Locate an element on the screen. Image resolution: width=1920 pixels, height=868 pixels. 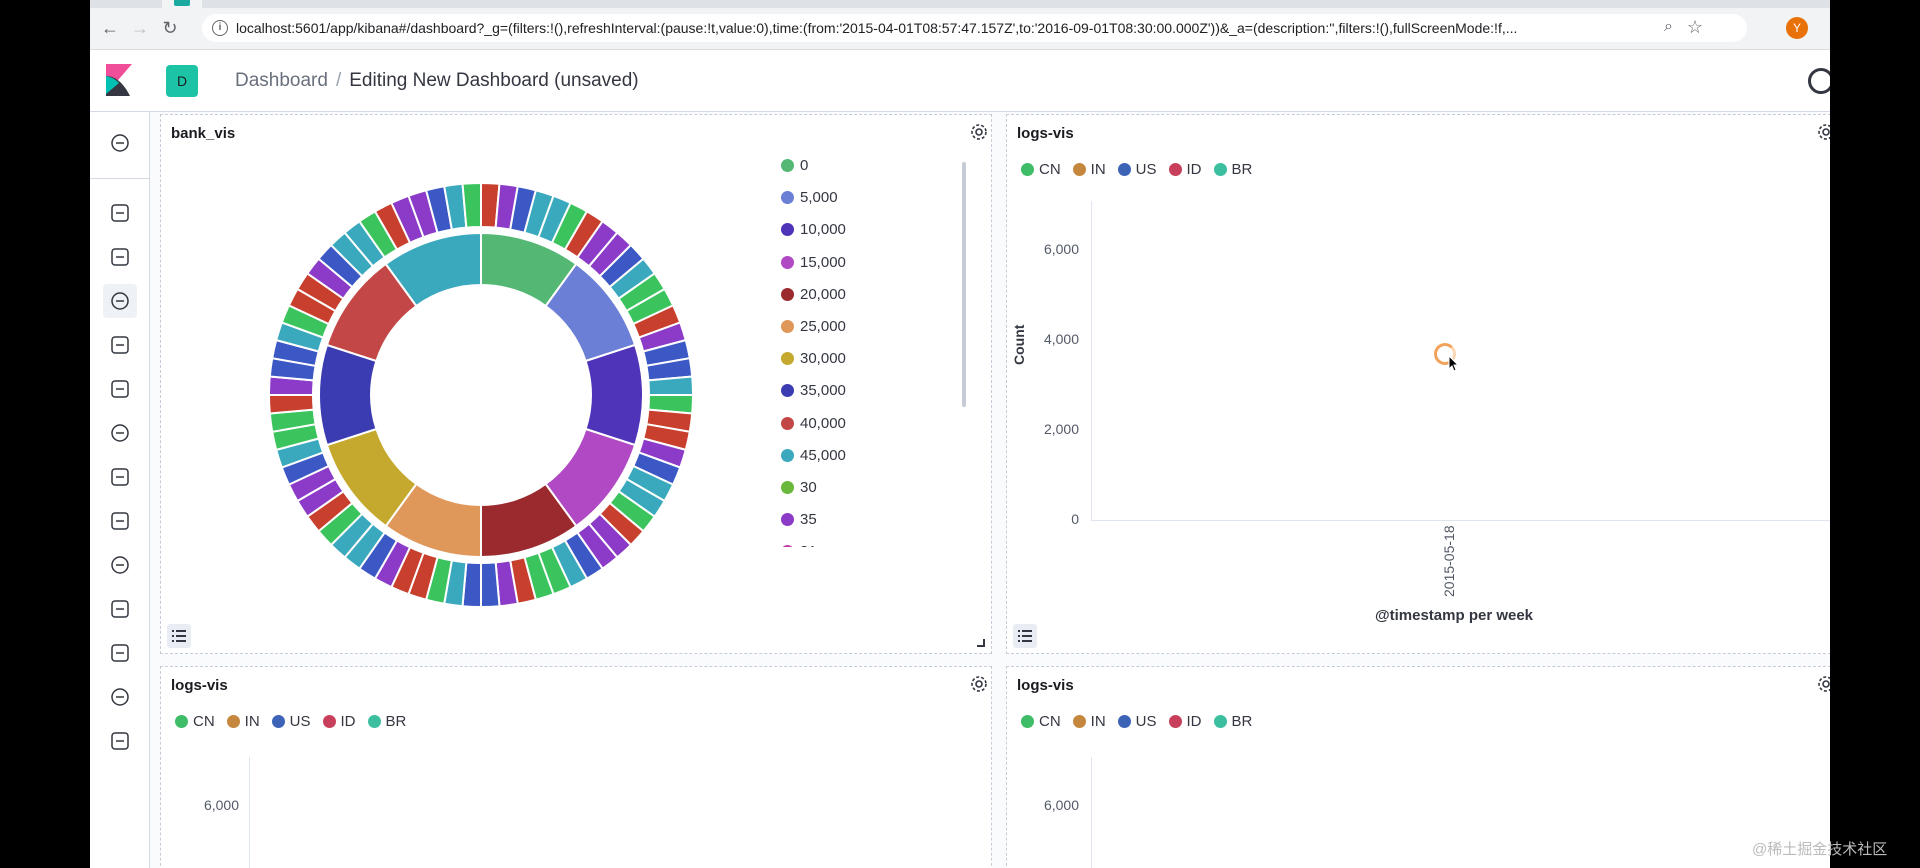
dashboard-icon is located at coordinates (120, 301).